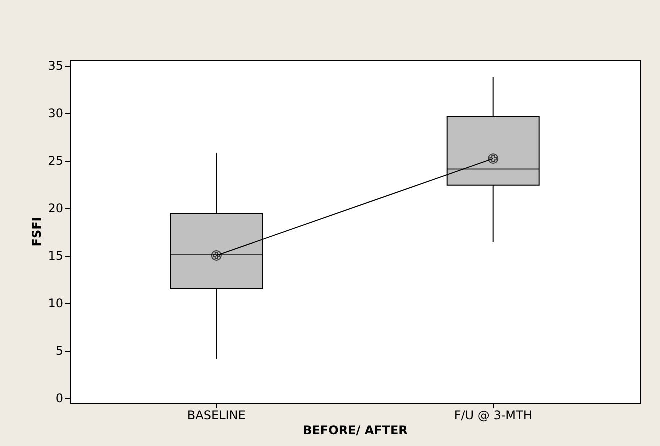 The image size is (660, 446). I want to click on y-axis-title: FSFI, so click(37, 232).